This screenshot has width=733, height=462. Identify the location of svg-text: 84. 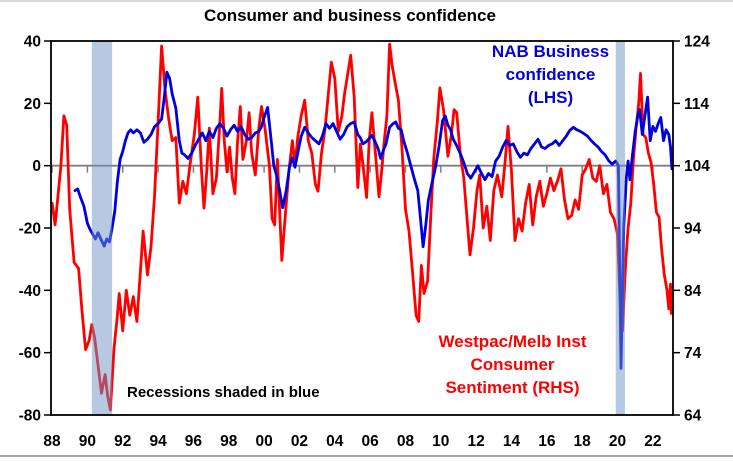
(693, 291).